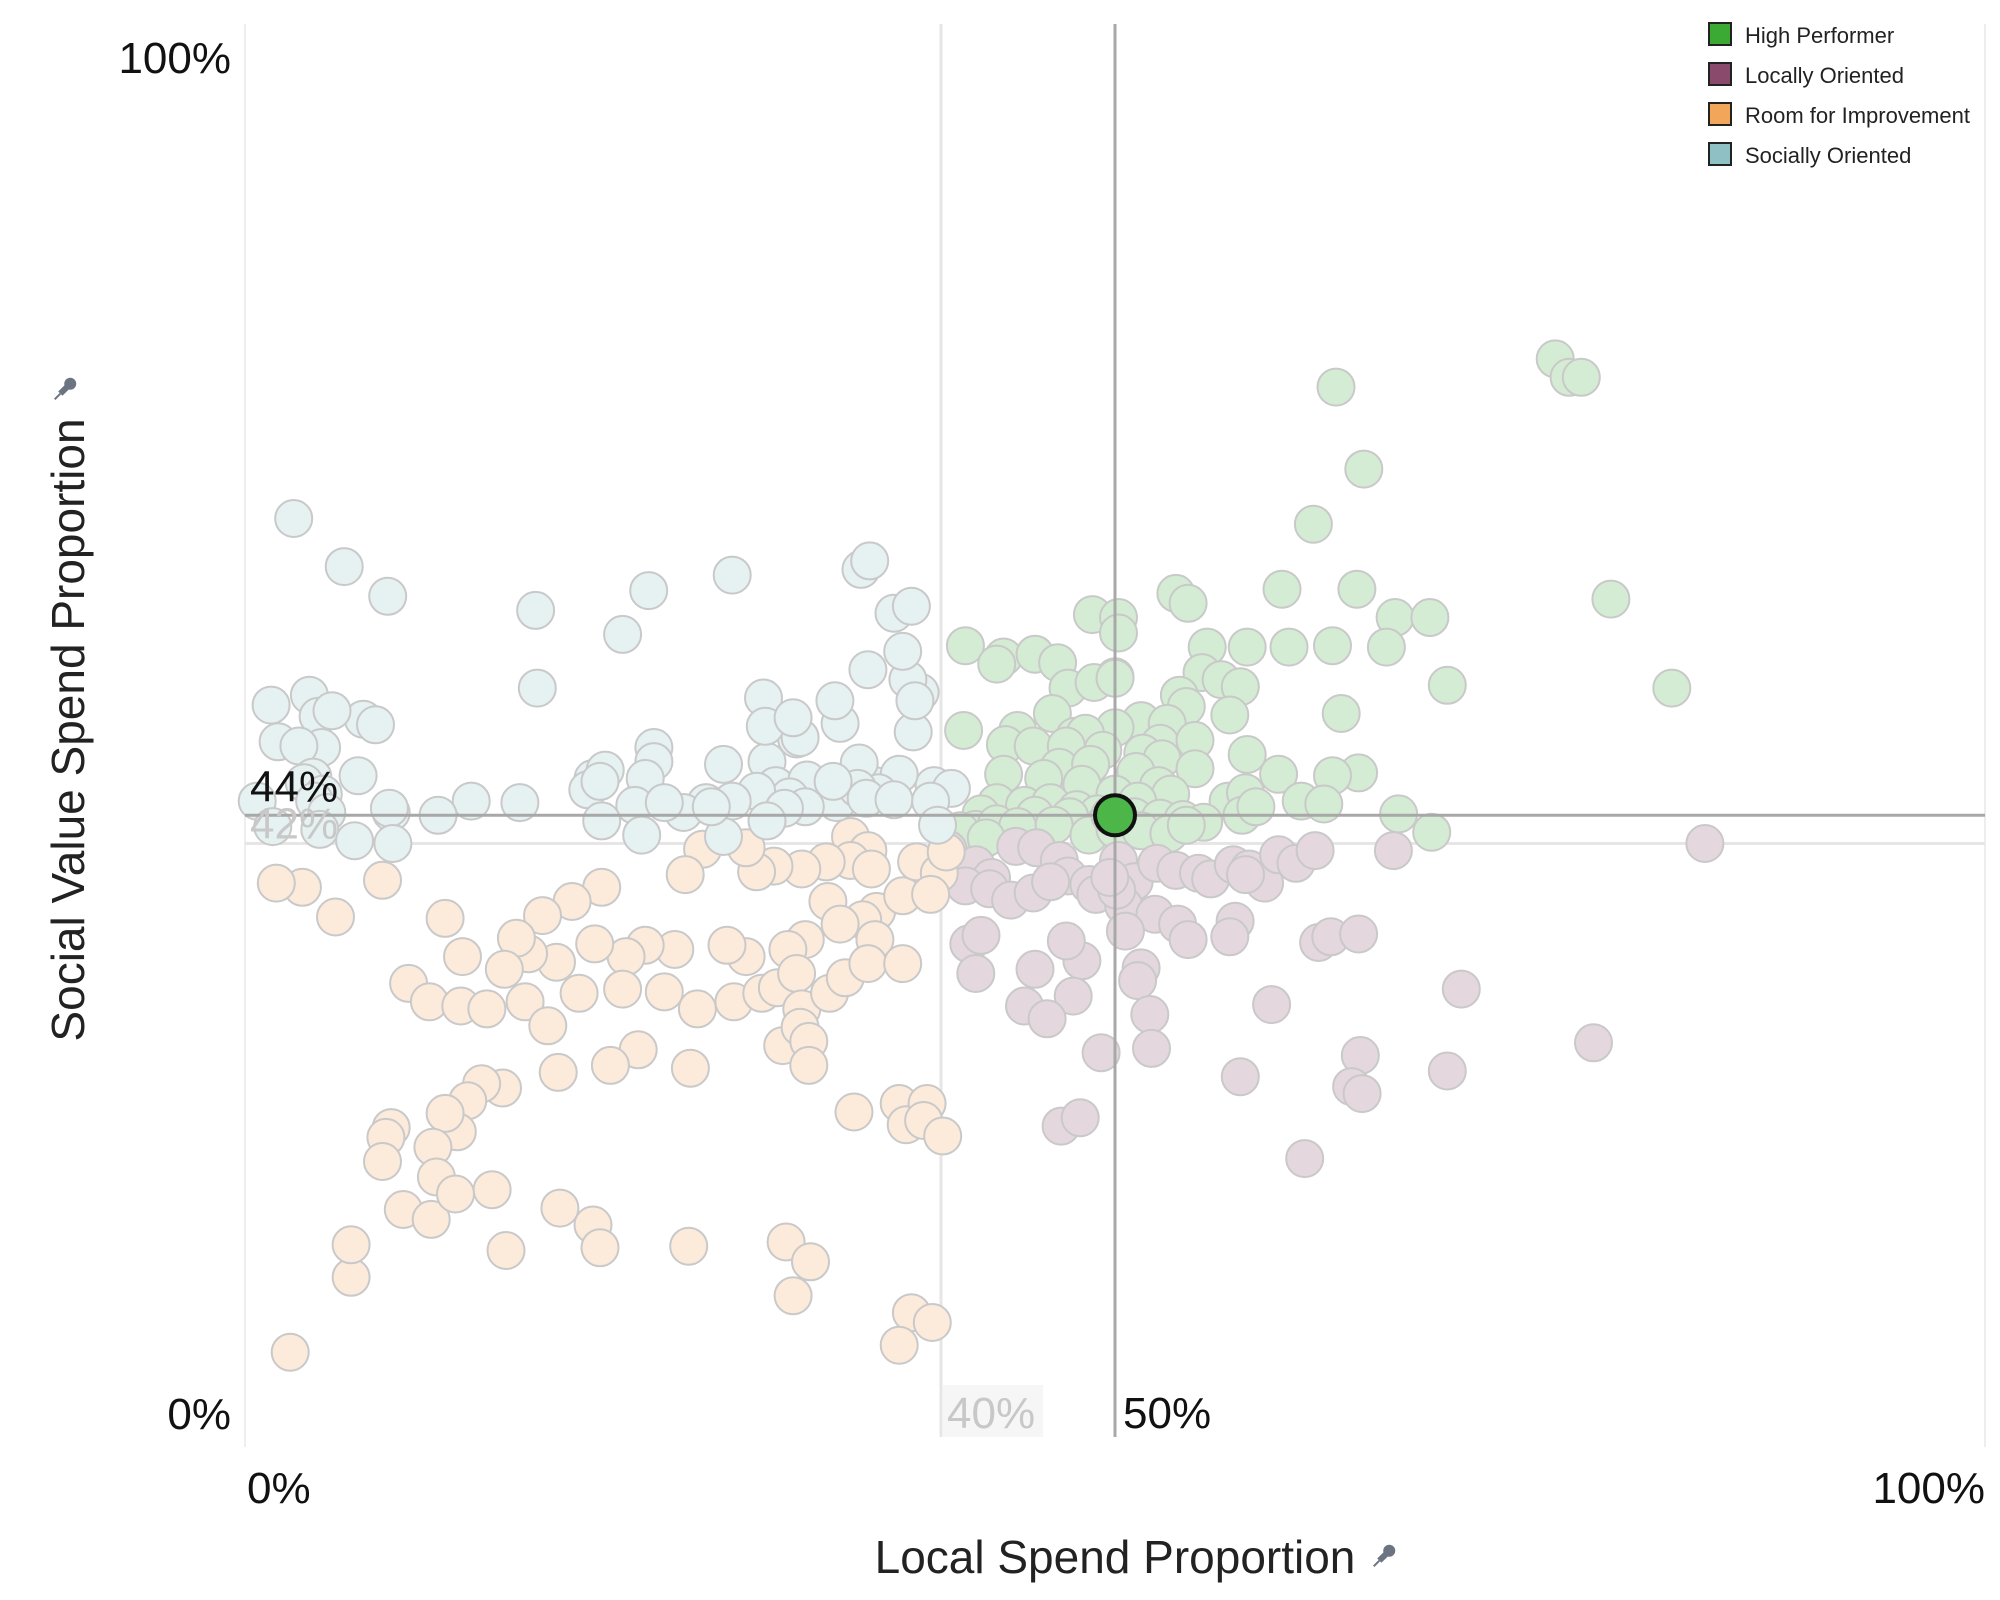 This screenshot has height=1600, width=2000. I want to click on legend-item-socially-oriented: Socially Oriented, so click(1809, 155).